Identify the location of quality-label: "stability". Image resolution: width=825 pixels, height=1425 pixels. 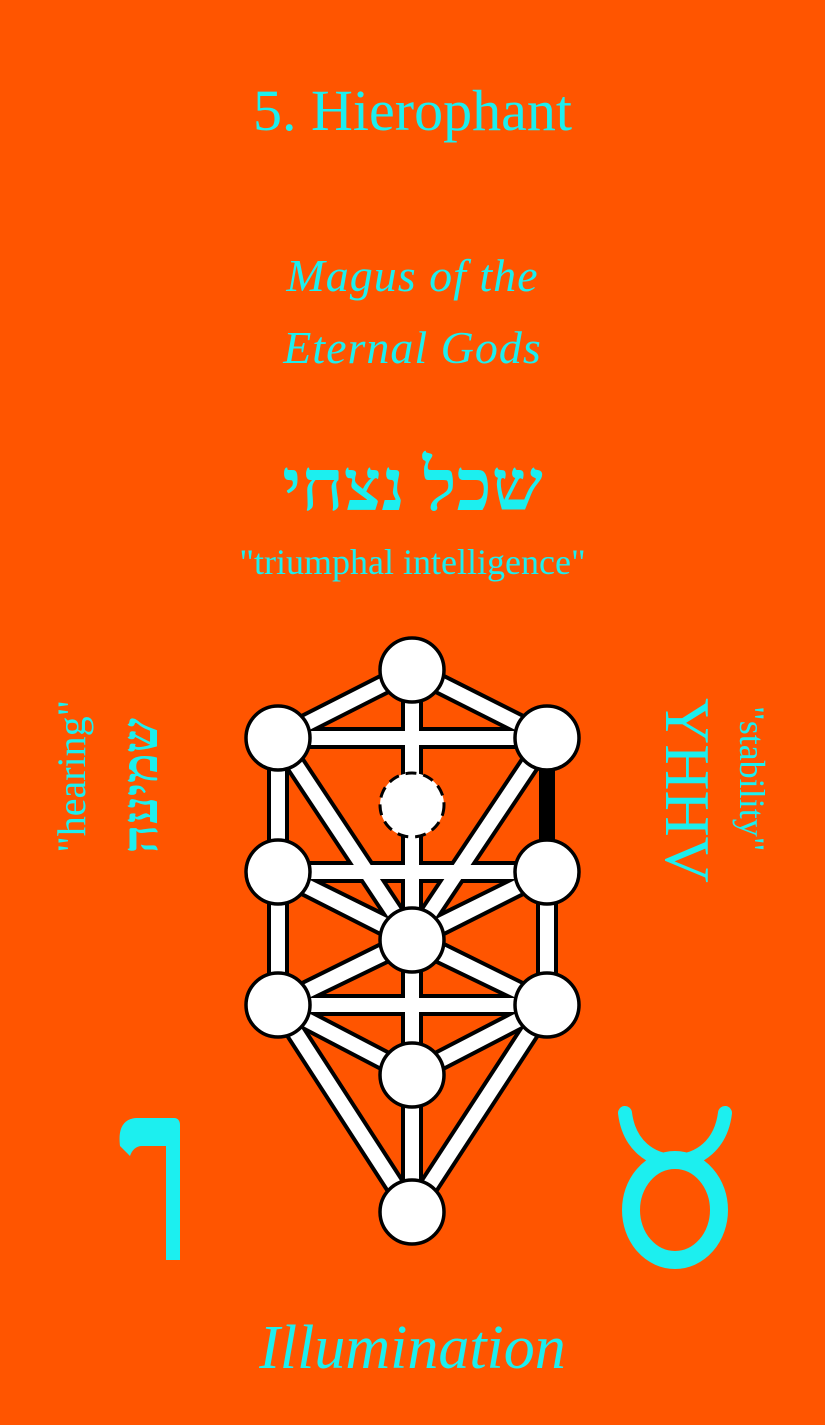
(752, 779).